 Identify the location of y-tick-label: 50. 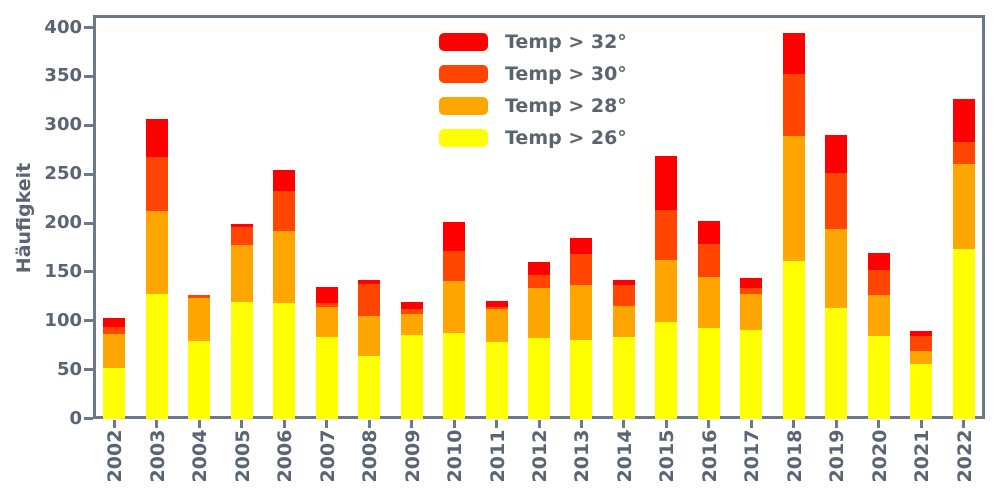
(69, 369).